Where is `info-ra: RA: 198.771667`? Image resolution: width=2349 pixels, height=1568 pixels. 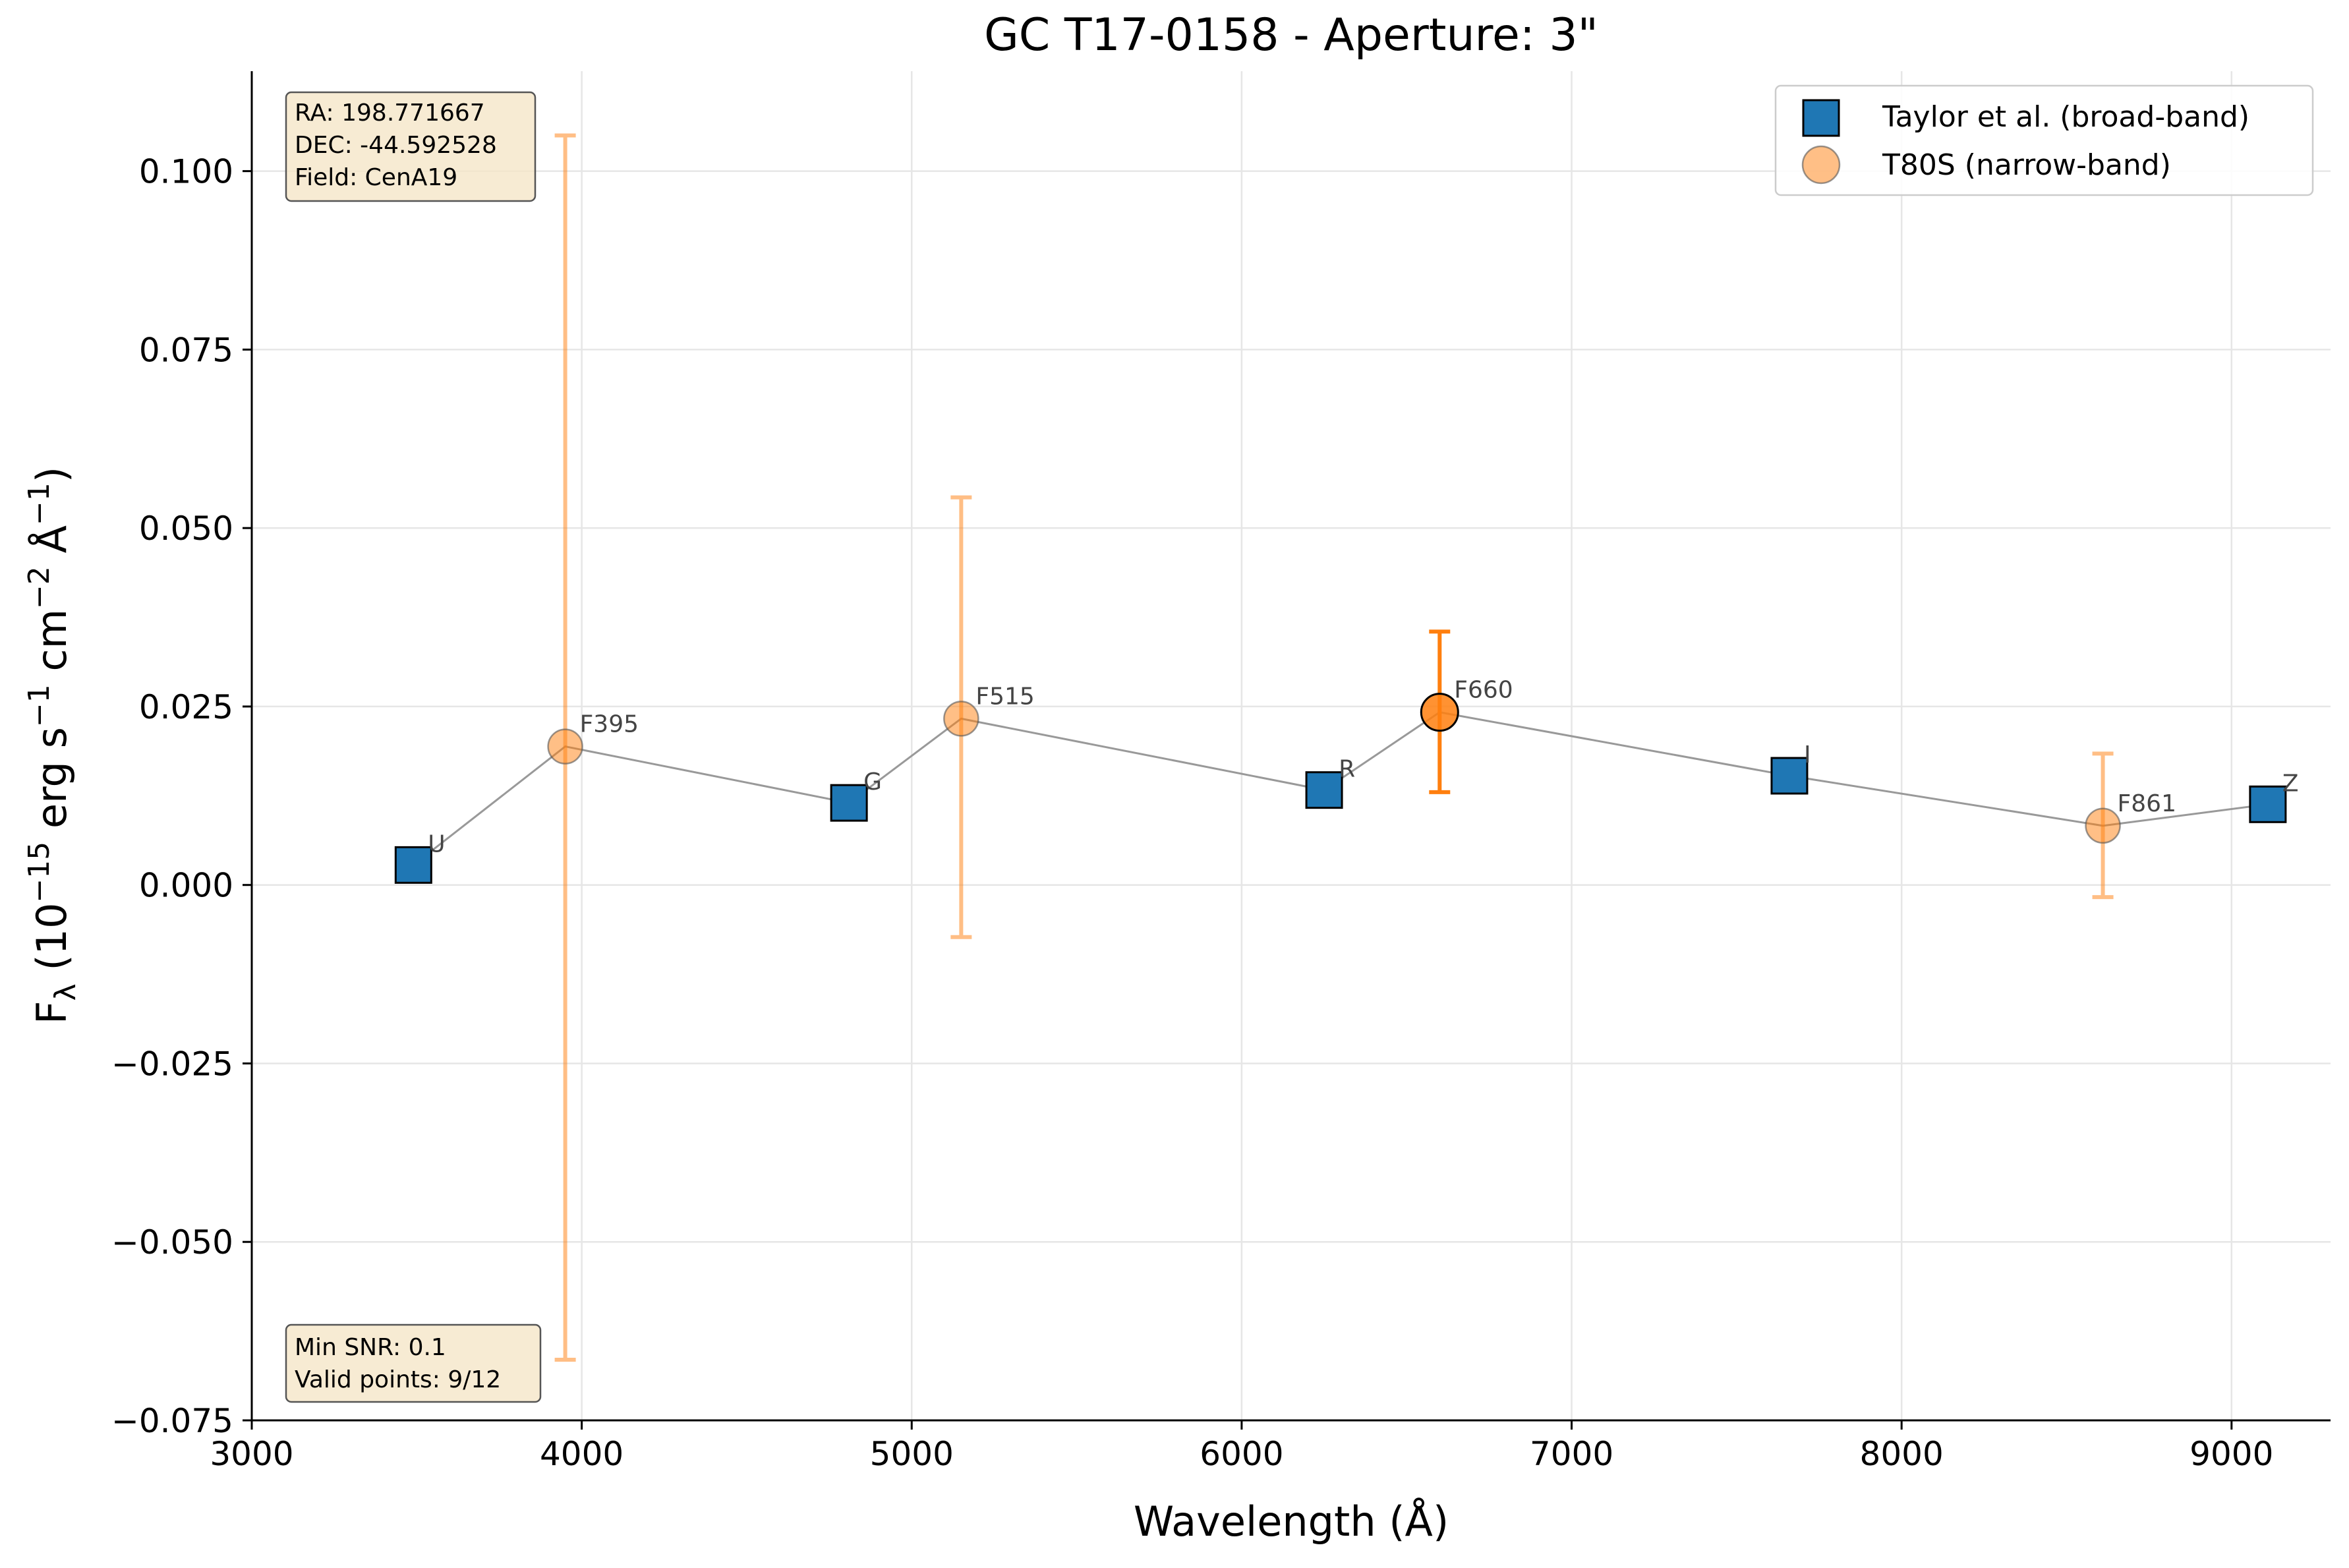 info-ra: RA: 198.771667 is located at coordinates (390, 113).